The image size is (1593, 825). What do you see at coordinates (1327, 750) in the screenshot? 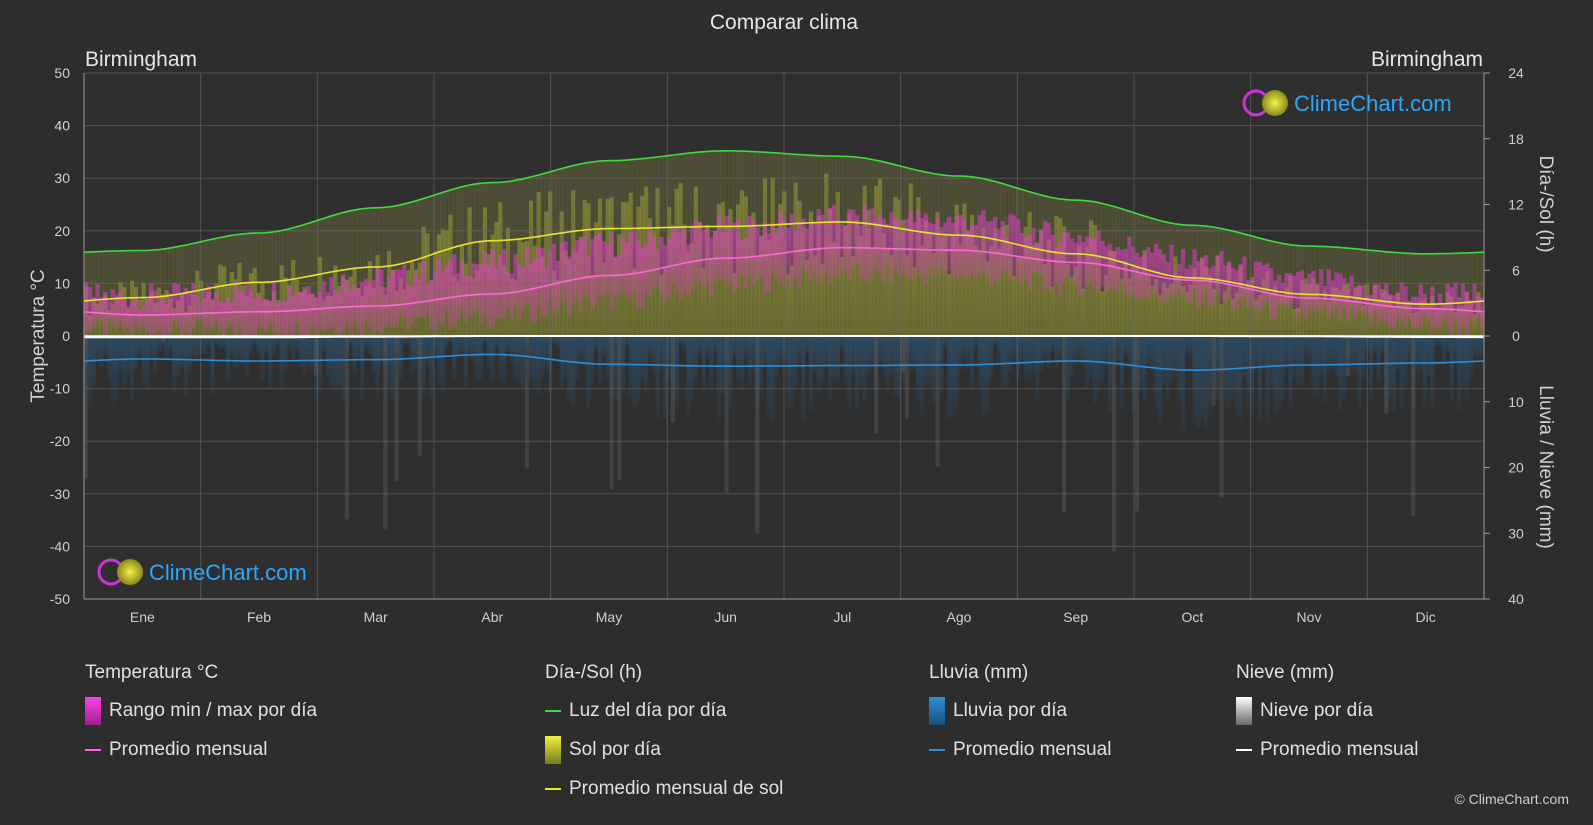
I see `legend-item-snow-avg: Promedio mensual` at bounding box center [1327, 750].